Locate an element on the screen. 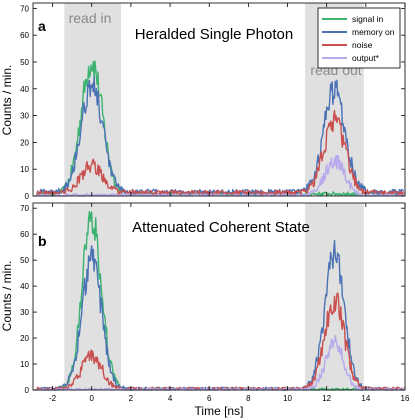 This screenshot has width=415, height=420. panel-a-ylabel: Counts / min. is located at coordinates (7, 100).